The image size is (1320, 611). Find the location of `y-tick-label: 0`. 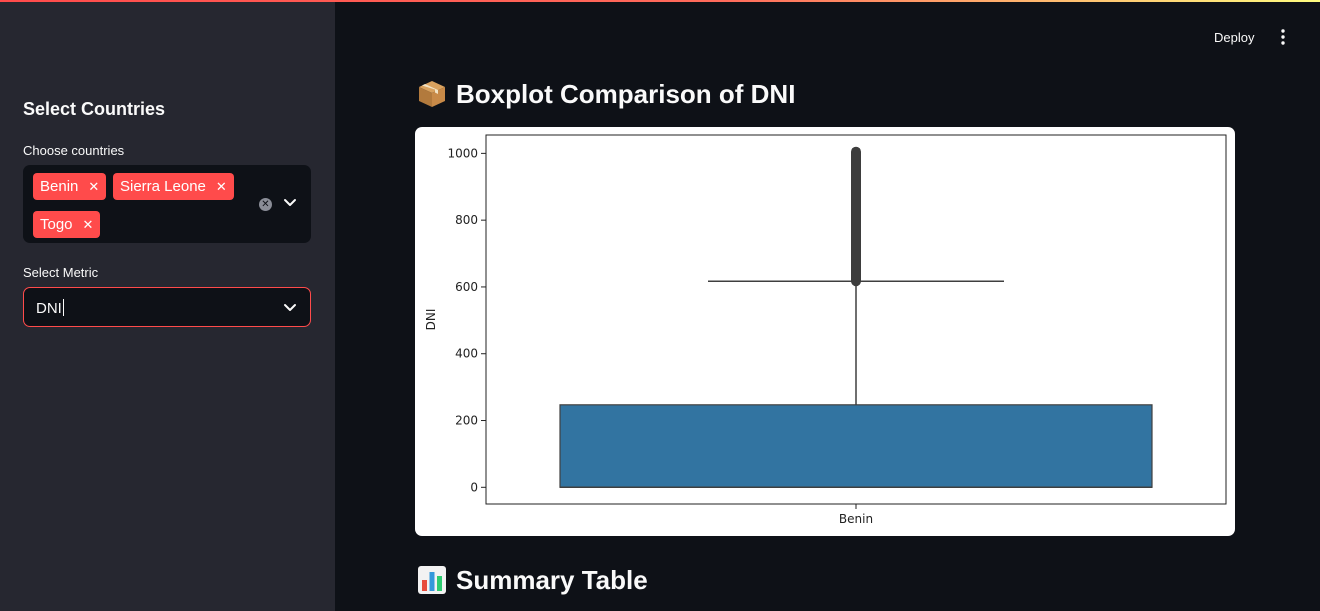

y-tick-label: 0 is located at coordinates (474, 487).